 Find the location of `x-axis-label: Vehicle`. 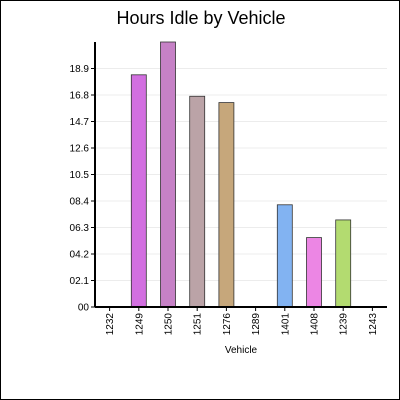

x-axis-label: Vehicle is located at coordinates (241, 350).